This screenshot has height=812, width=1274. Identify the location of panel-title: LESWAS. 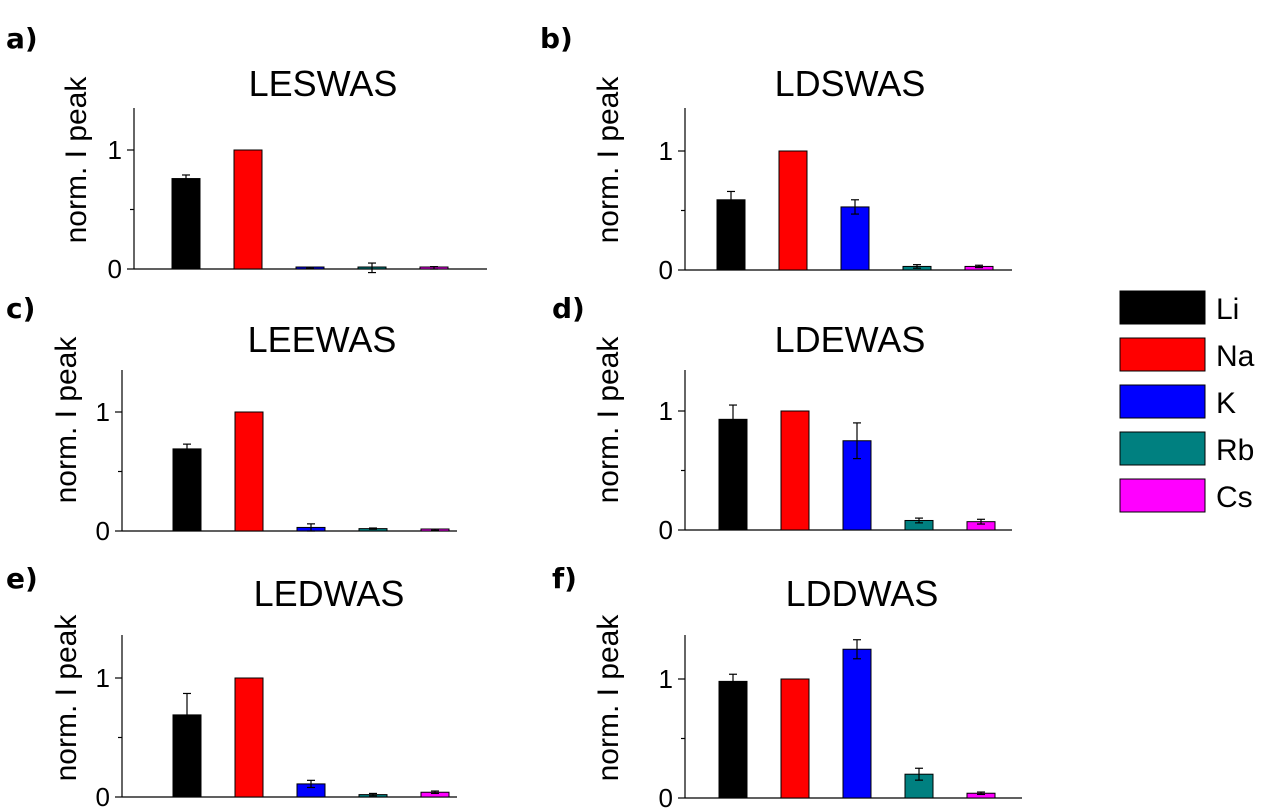
(323, 83).